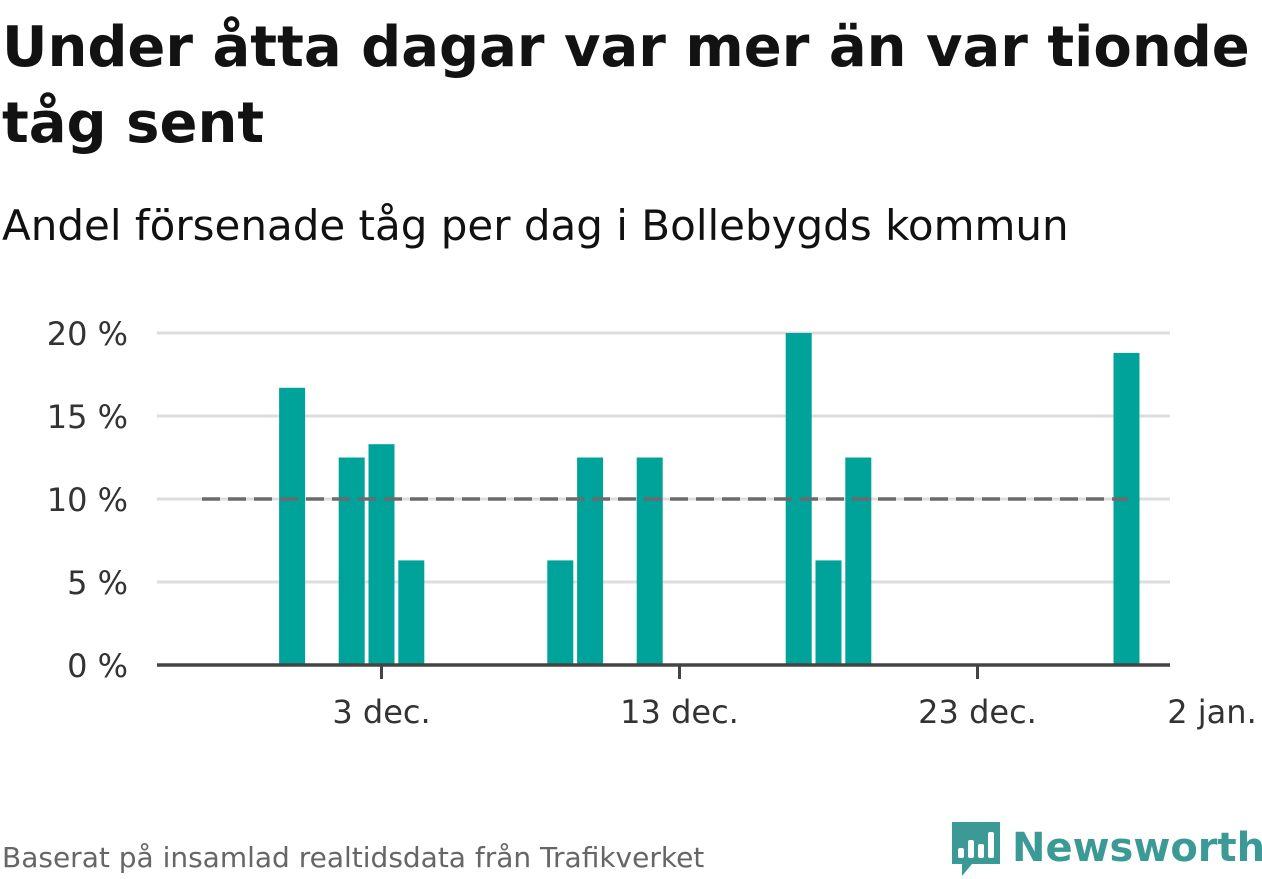 The height and width of the screenshot is (879, 1262). Describe the element at coordinates (87, 500) in the screenshot. I see `y-tick-label: 10 %` at that location.